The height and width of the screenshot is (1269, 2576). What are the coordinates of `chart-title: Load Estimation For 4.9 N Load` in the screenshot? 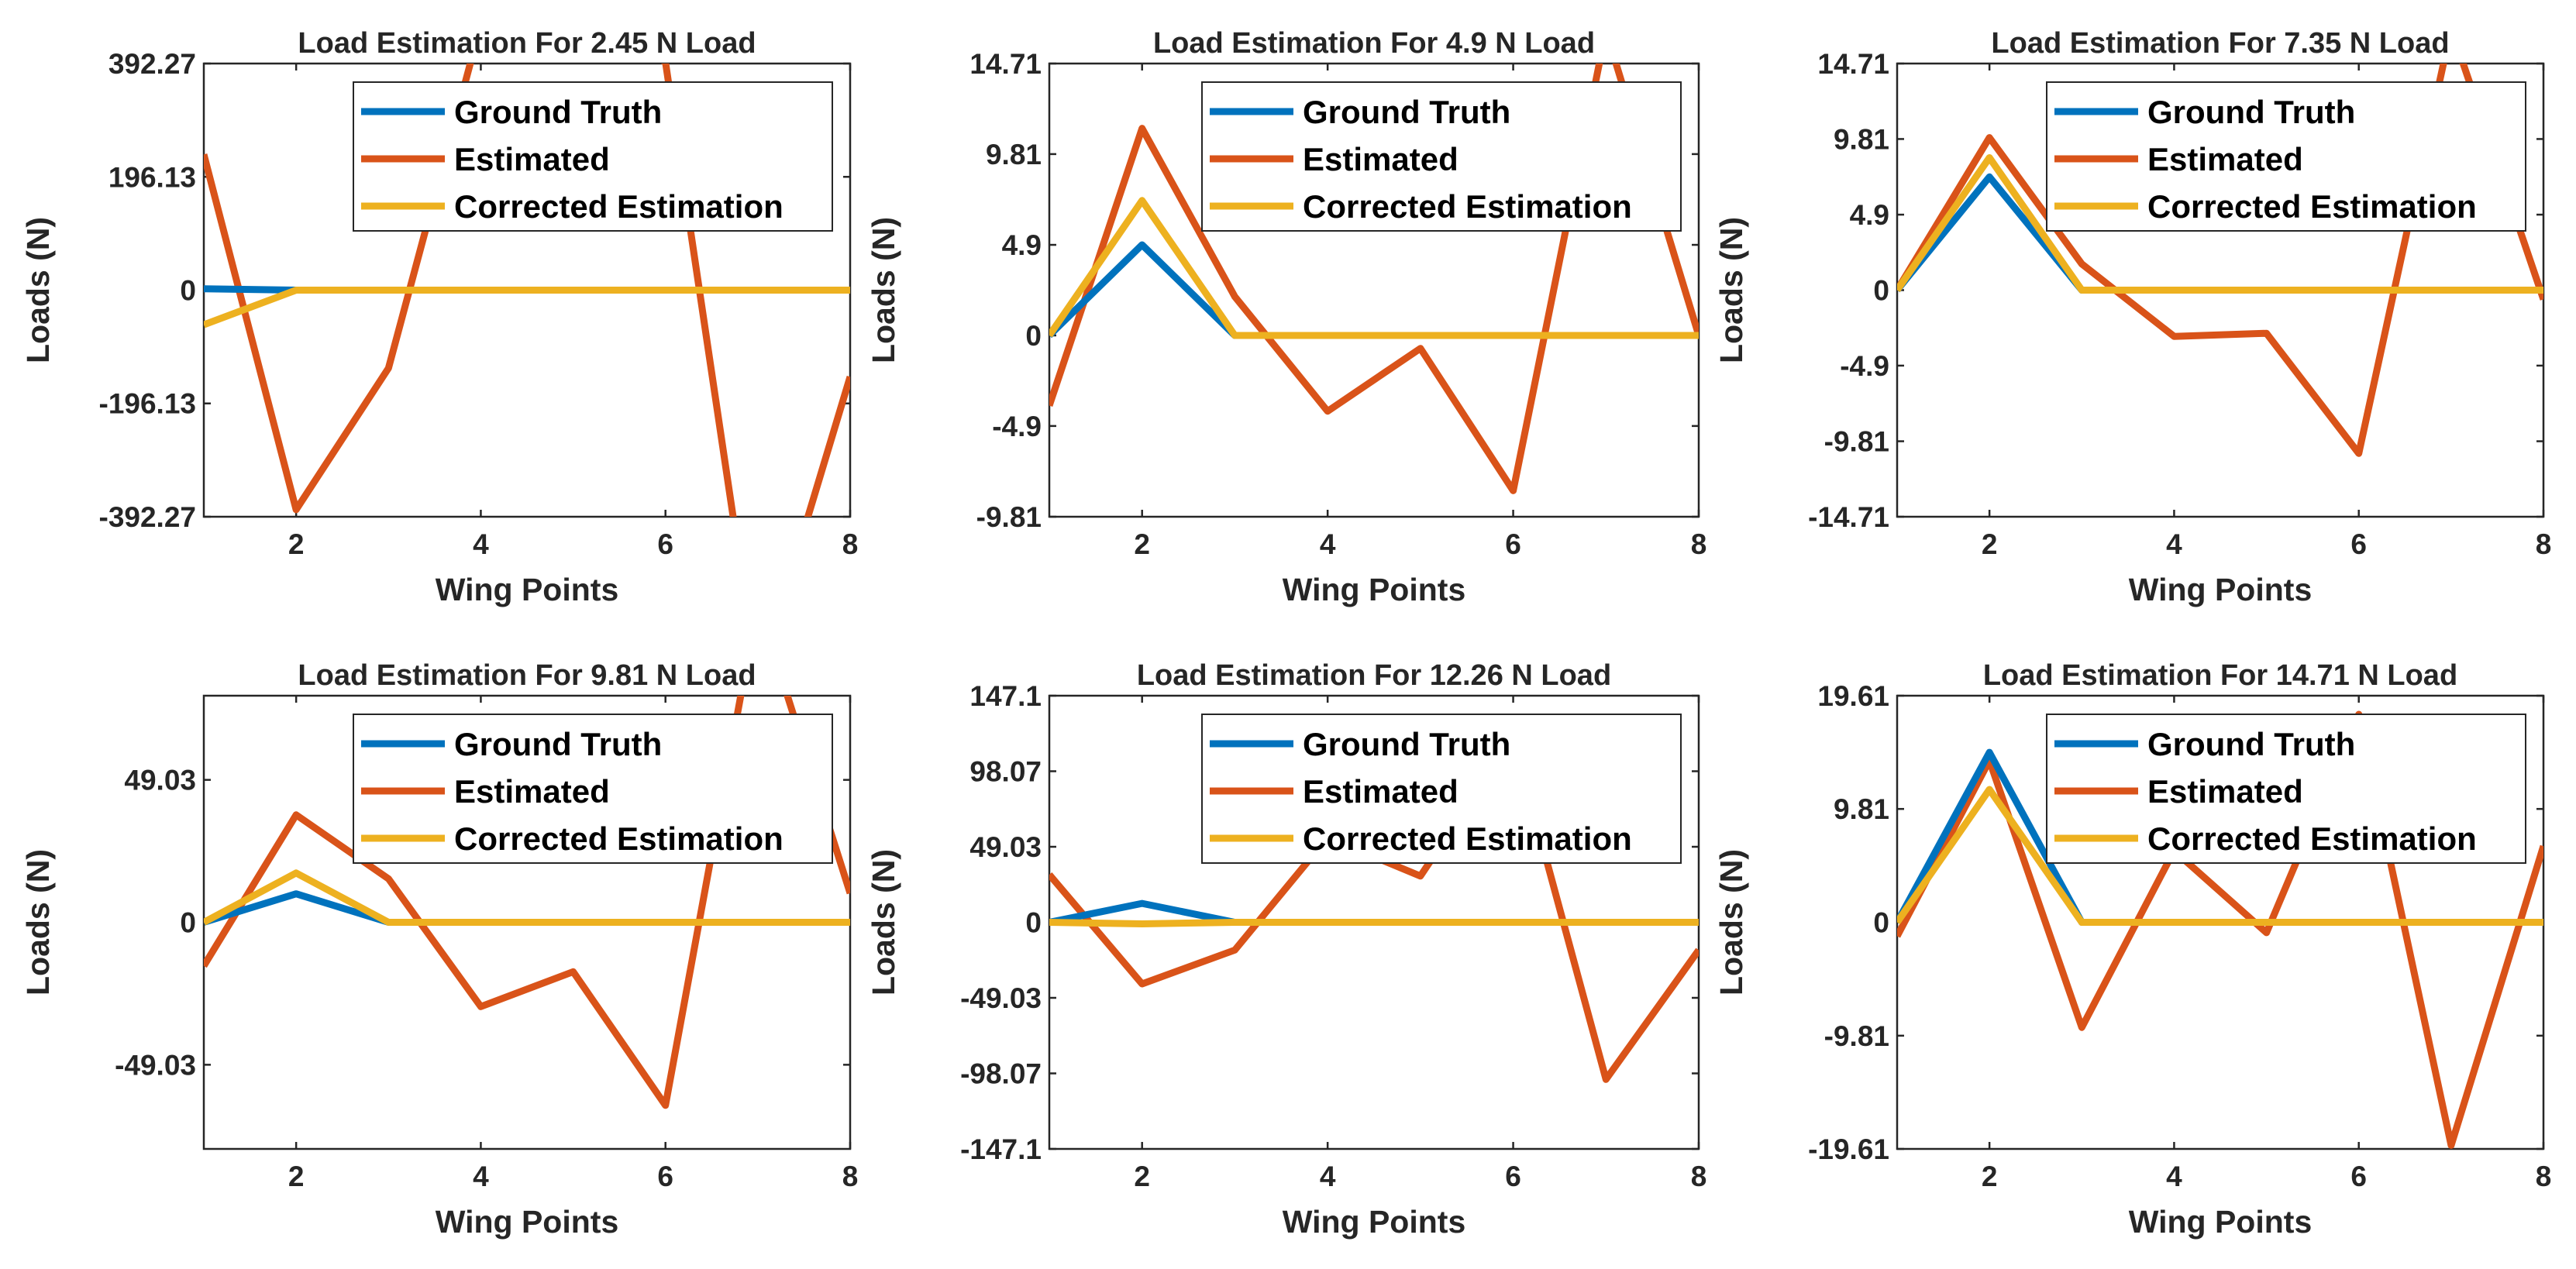 It's located at (1374, 44).